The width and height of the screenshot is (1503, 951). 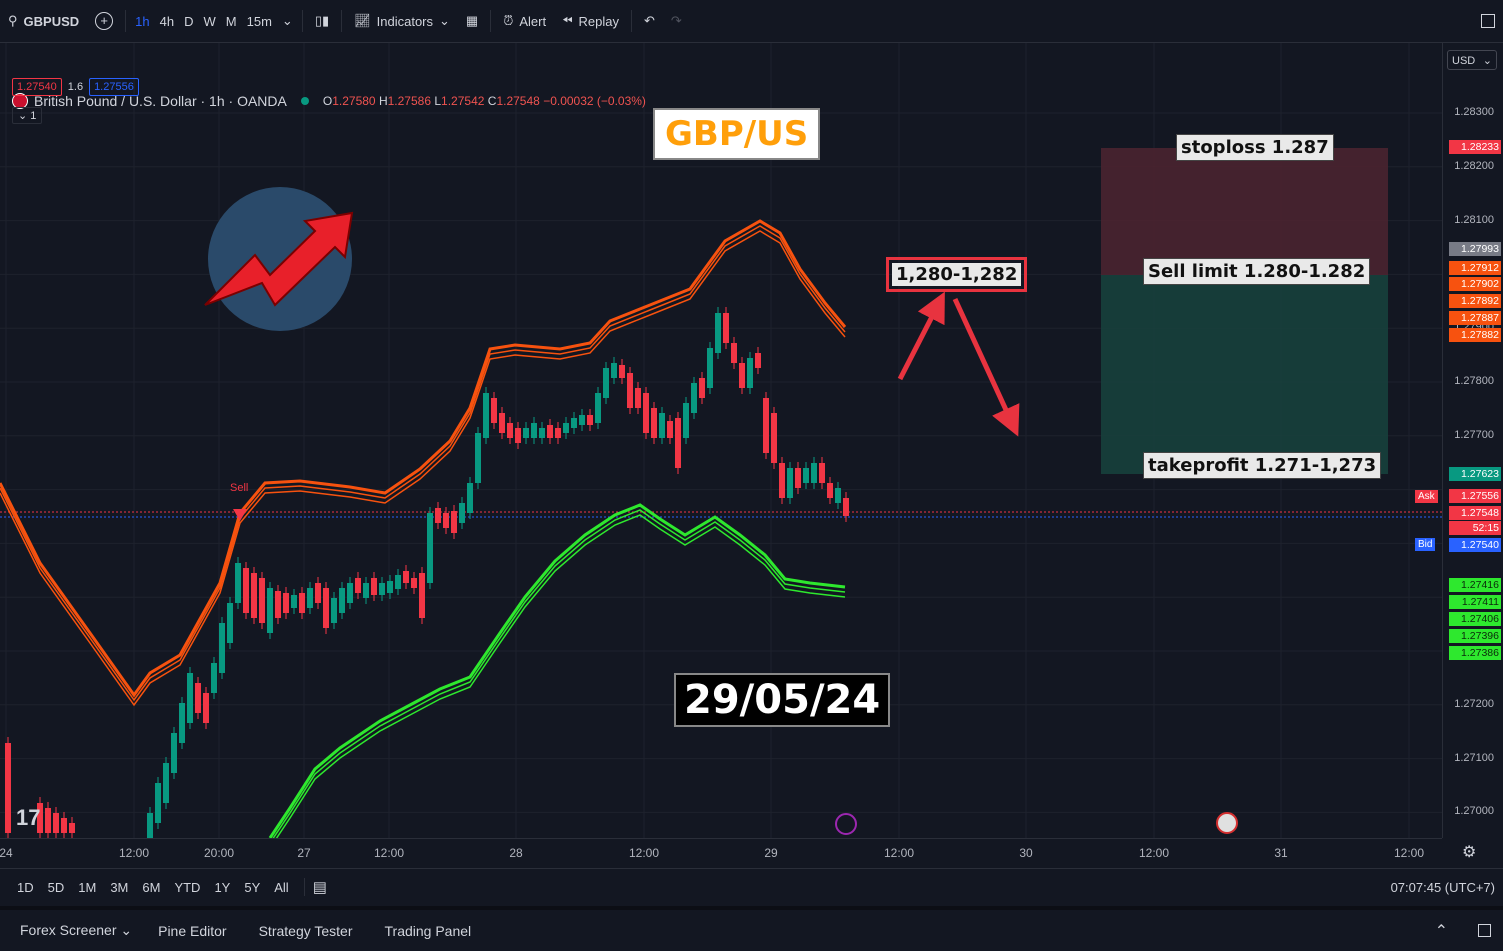 I want to click on price-label: 1.27623, so click(x=1475, y=474).